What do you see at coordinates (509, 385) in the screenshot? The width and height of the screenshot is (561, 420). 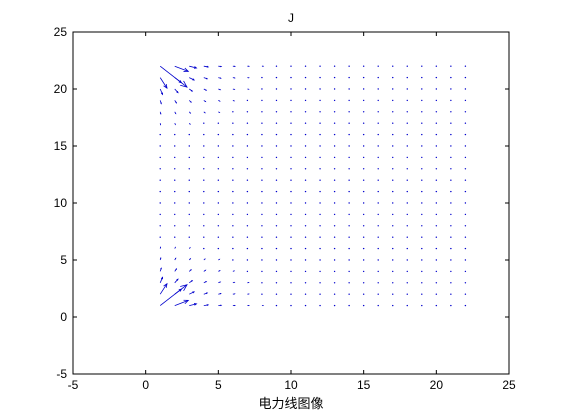 I see `x-tick-label: 25` at bounding box center [509, 385].